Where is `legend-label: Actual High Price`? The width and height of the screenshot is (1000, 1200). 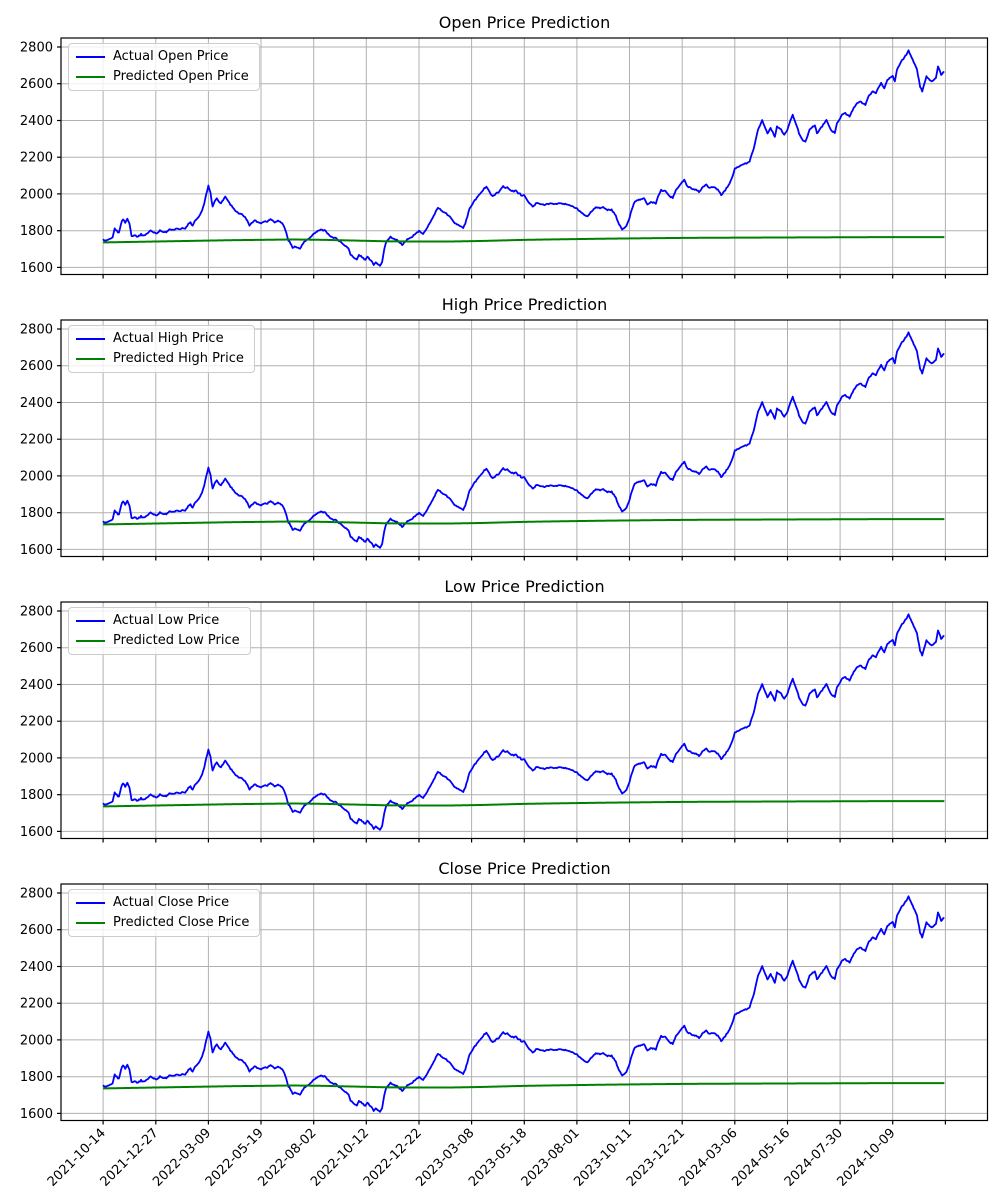 legend-label: Actual High Price is located at coordinates (168, 338).